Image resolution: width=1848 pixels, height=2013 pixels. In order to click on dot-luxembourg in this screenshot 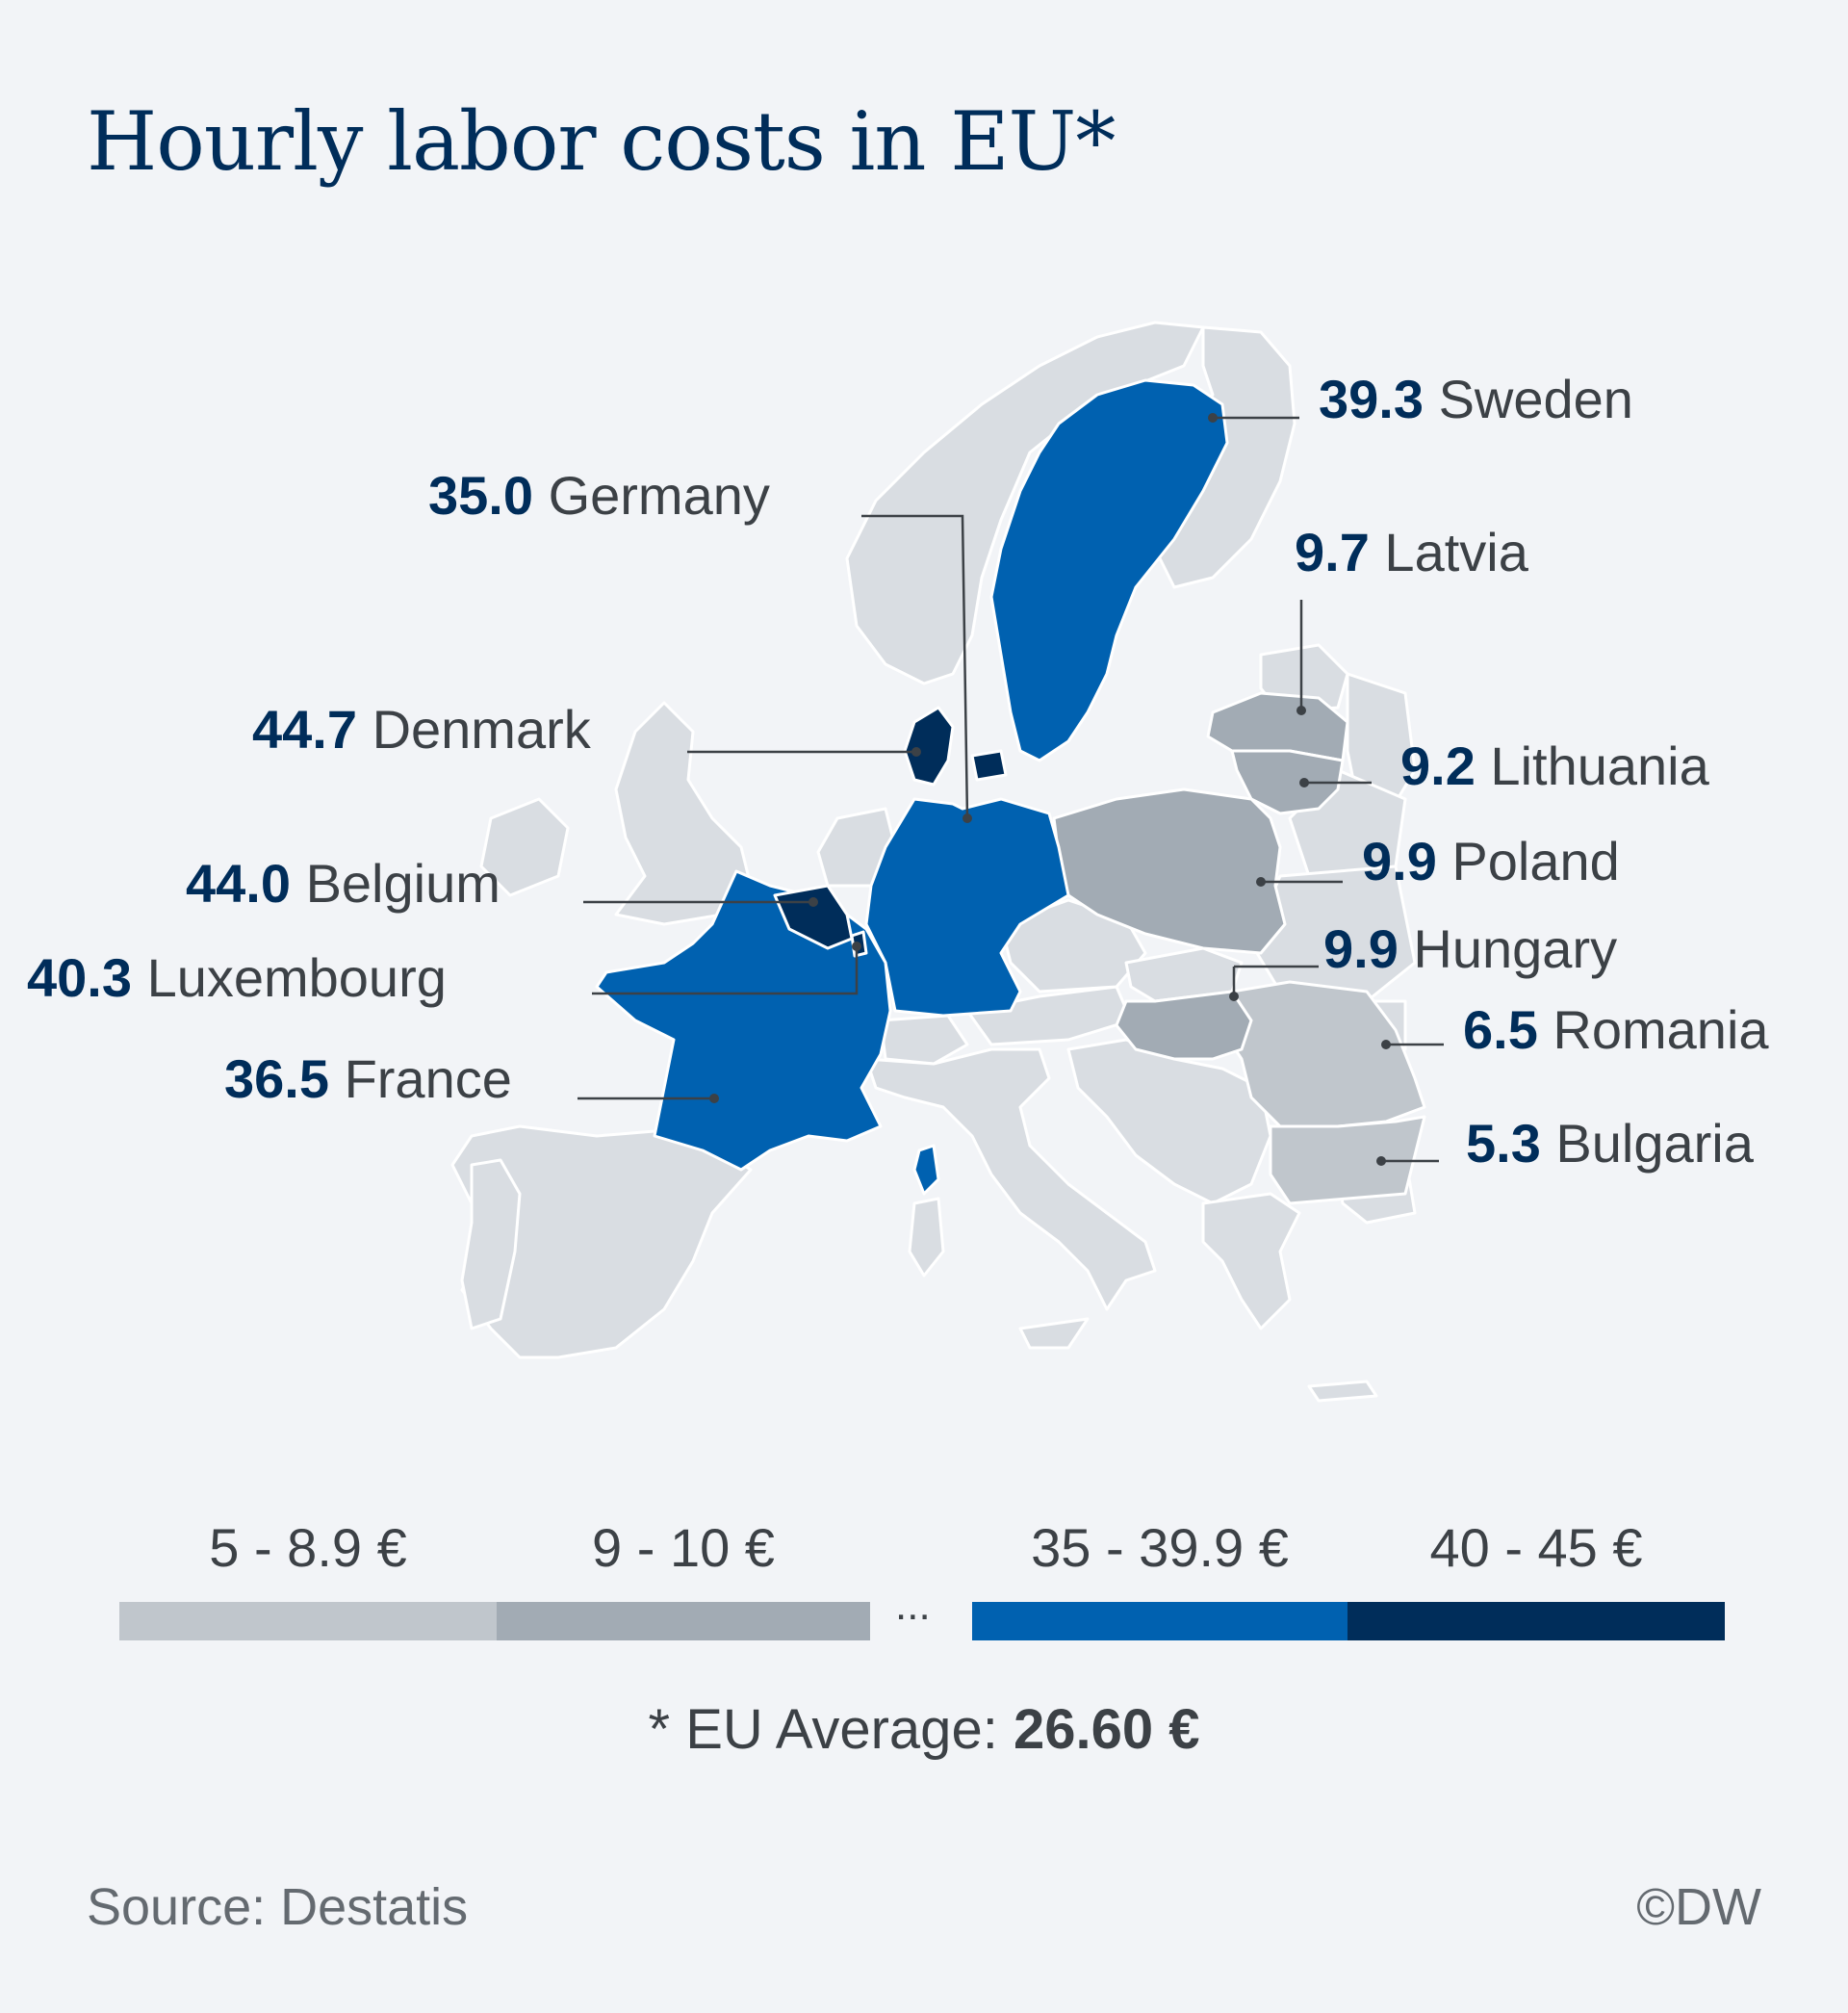, I will do `click(856, 946)`.